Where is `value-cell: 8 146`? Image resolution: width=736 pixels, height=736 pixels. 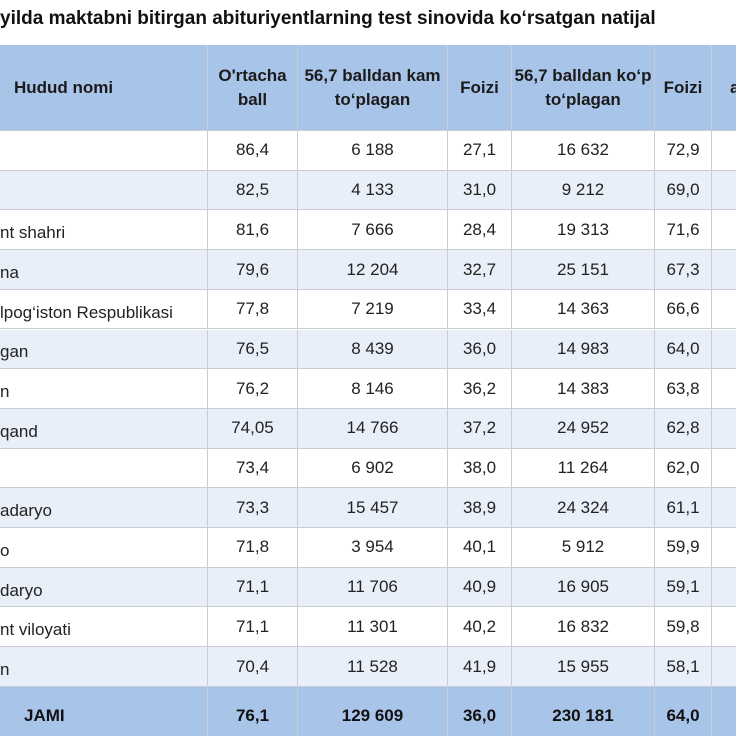
value-cell: 8 146 is located at coordinates (373, 389).